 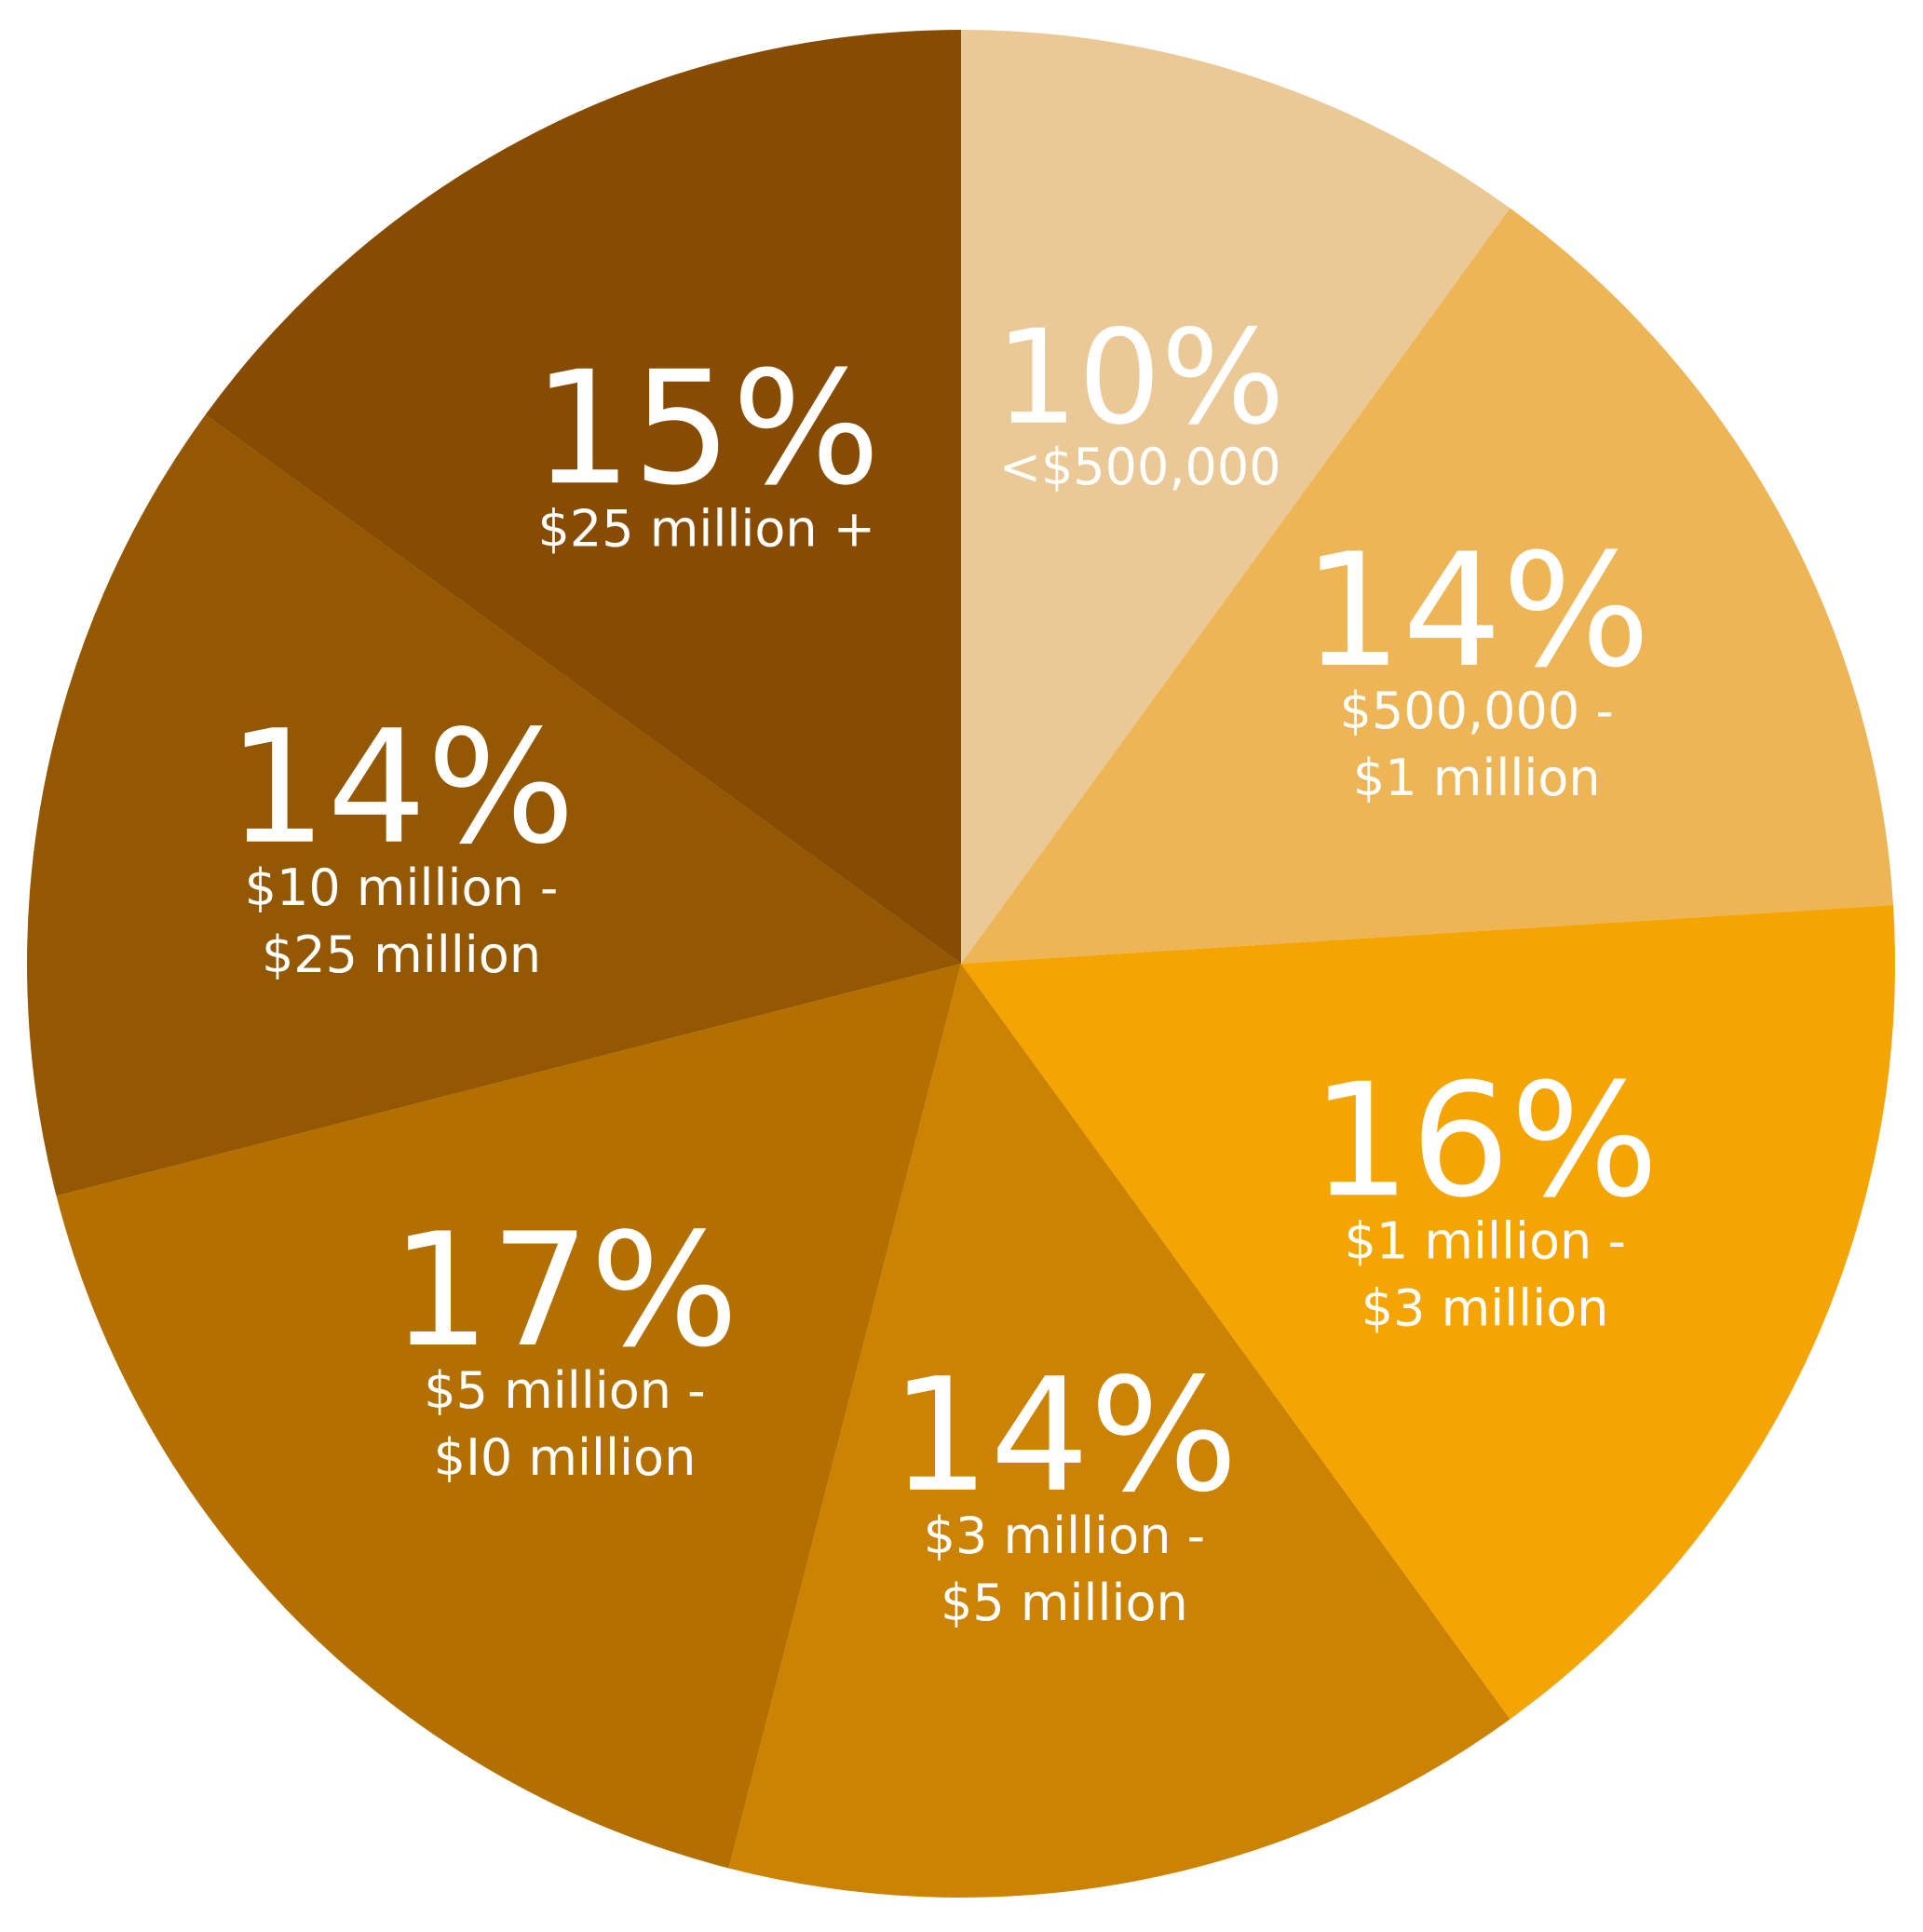 What do you see at coordinates (1140, 467) in the screenshot?
I see `slice-category-label: <$500,000` at bounding box center [1140, 467].